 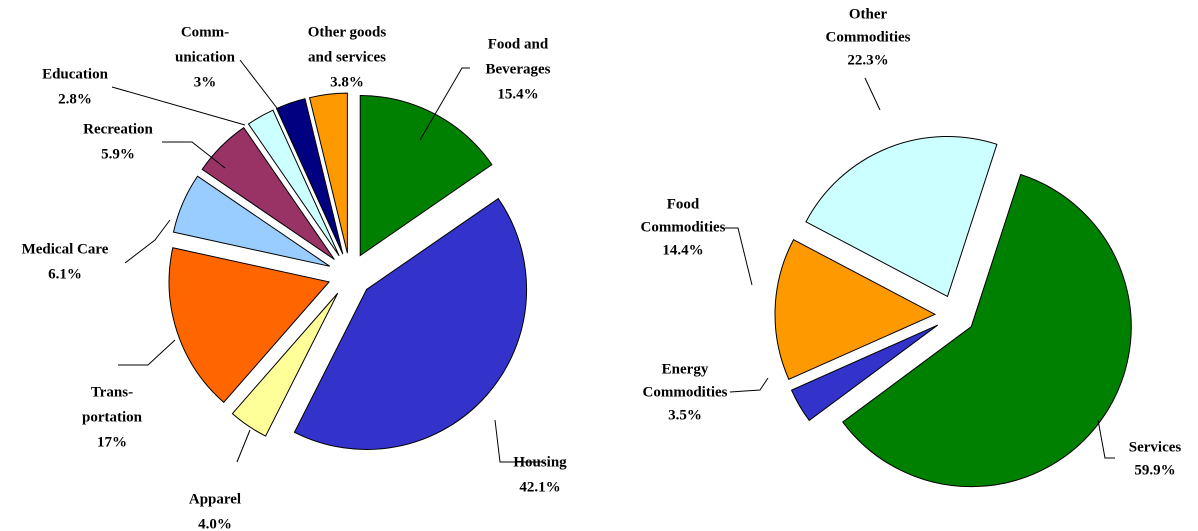 What do you see at coordinates (118, 154) in the screenshot?
I see `value-label: 5.9%` at bounding box center [118, 154].